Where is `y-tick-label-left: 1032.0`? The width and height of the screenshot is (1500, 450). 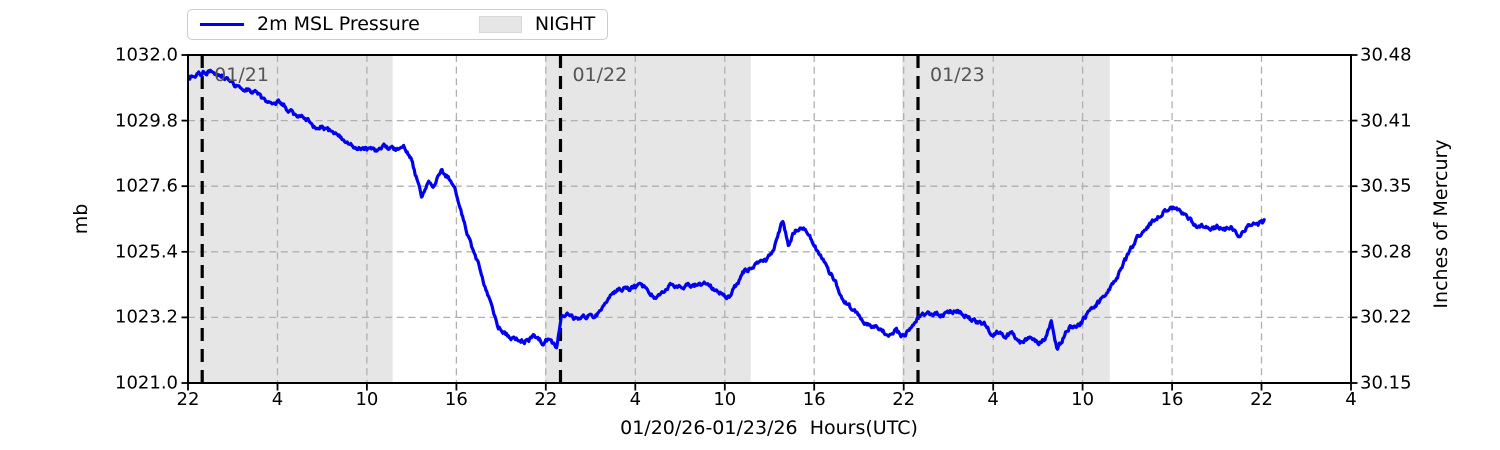
y-tick-label-left: 1032.0 is located at coordinates (146, 55).